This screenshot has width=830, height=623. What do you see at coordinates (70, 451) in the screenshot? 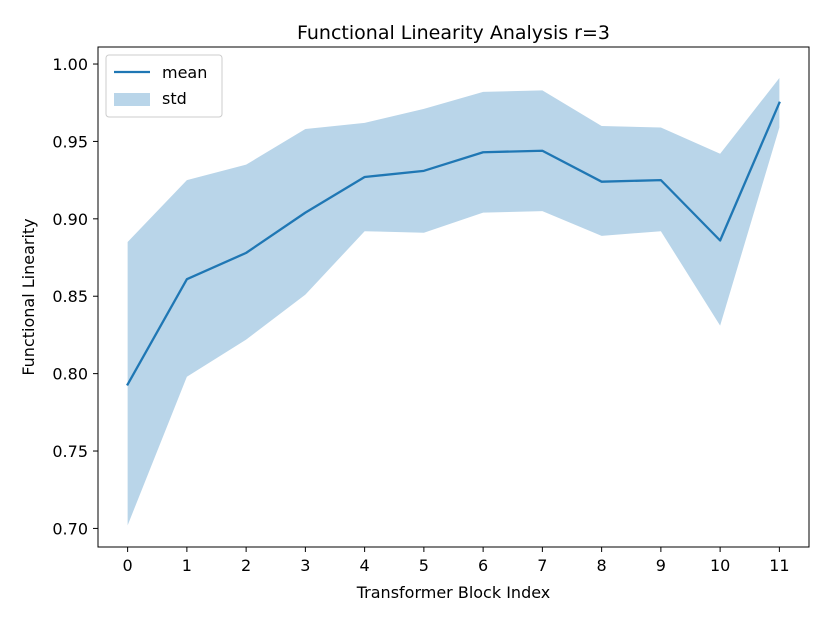
I see `y-tick-label: 0.75` at bounding box center [70, 451].